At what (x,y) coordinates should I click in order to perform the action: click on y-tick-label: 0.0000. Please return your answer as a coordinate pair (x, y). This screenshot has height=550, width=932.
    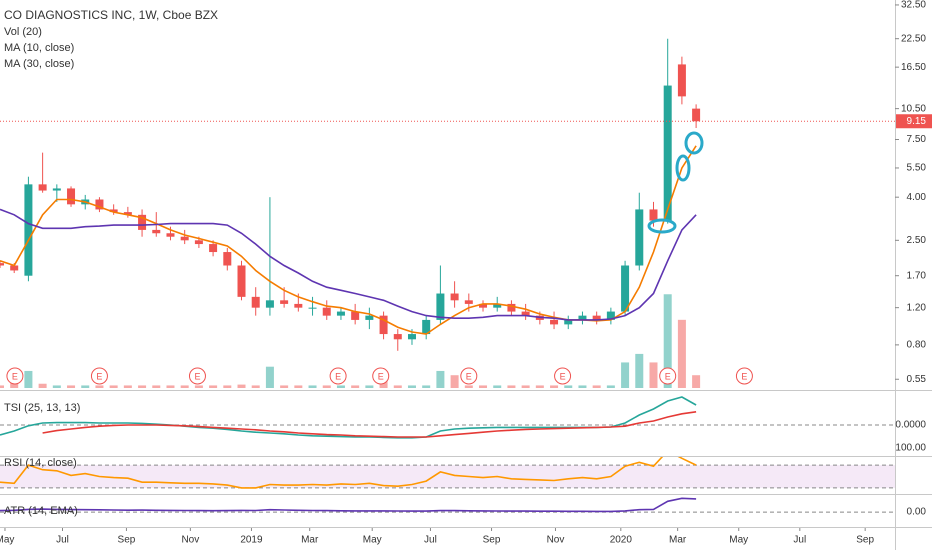
    Looking at the image, I should click on (910, 425).